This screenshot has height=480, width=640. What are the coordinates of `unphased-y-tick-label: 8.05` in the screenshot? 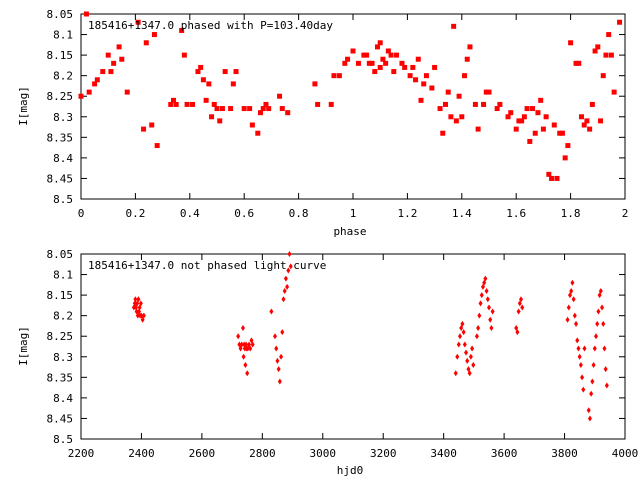 It's located at (60, 254).